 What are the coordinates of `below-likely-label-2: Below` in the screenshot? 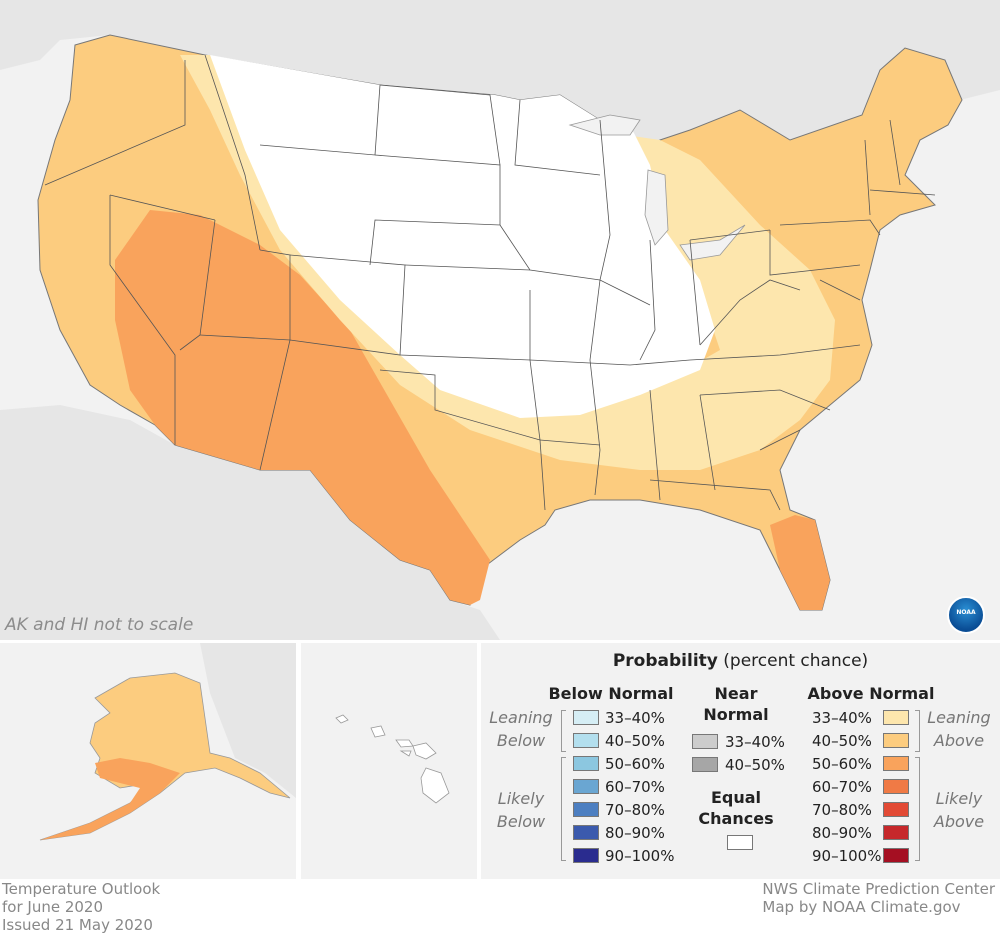 It's located at (521, 821).